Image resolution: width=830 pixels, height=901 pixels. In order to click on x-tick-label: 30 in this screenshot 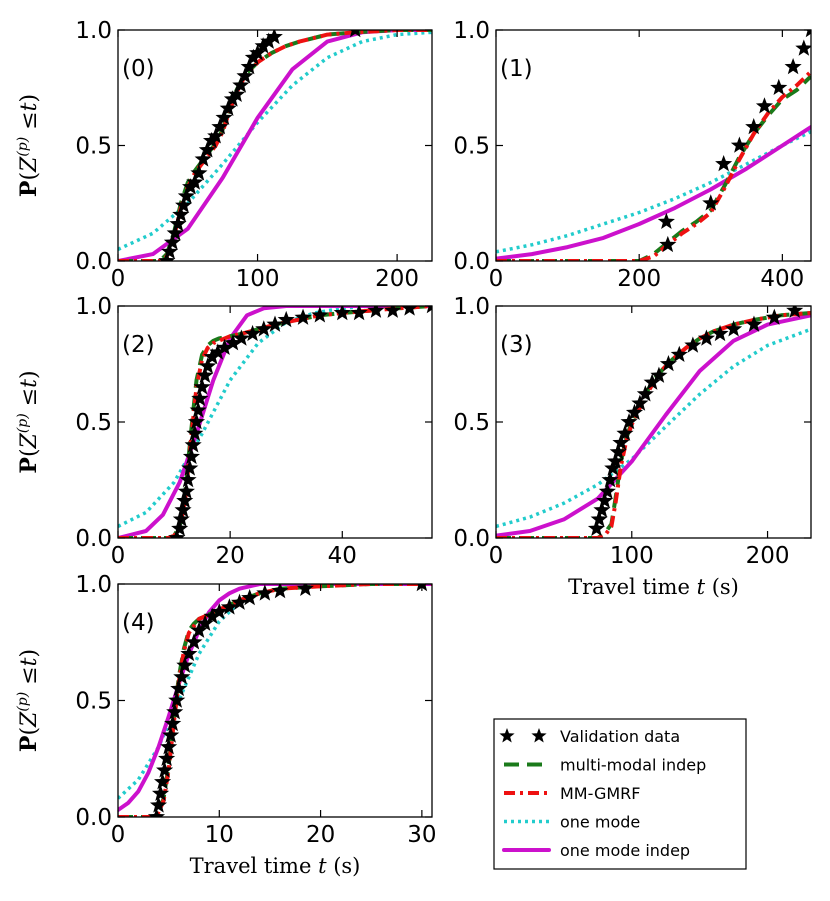, I will do `click(421, 835)`.